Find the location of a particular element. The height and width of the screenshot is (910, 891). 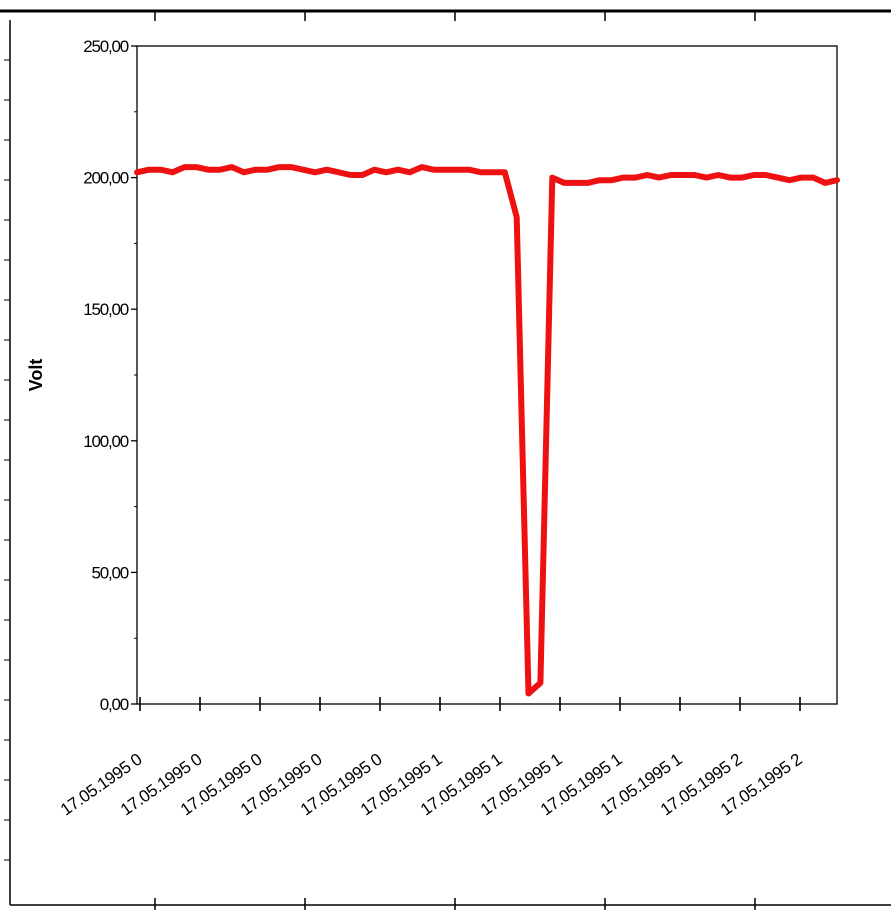

y-tick-label: 100,00 is located at coordinates (106, 441).